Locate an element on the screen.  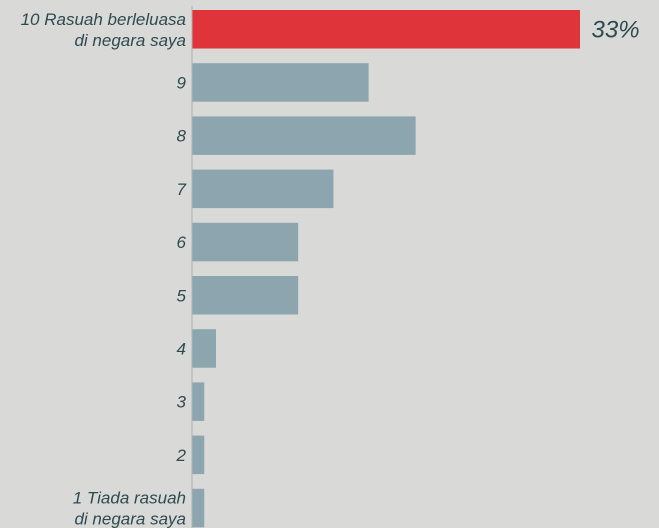
category-label-6: 5 is located at coordinates (182, 295).